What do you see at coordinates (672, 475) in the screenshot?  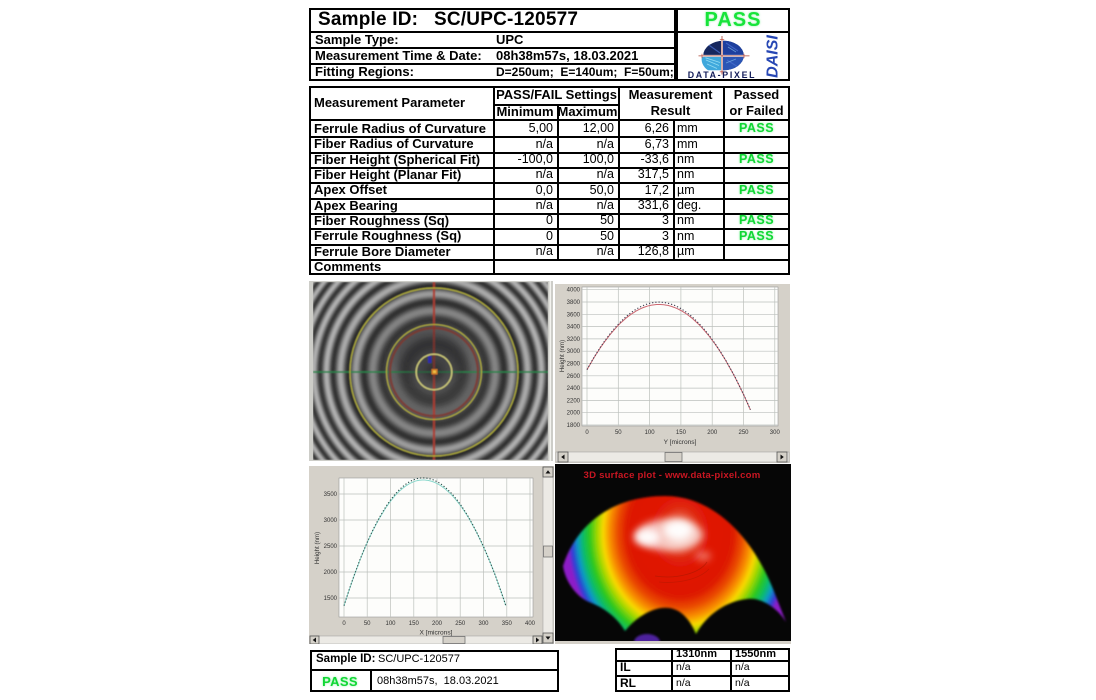 I see `svg-text:3D surface plot - www.data-pix: 3D surface plot - www.data-pixel.com` at bounding box center [672, 475].